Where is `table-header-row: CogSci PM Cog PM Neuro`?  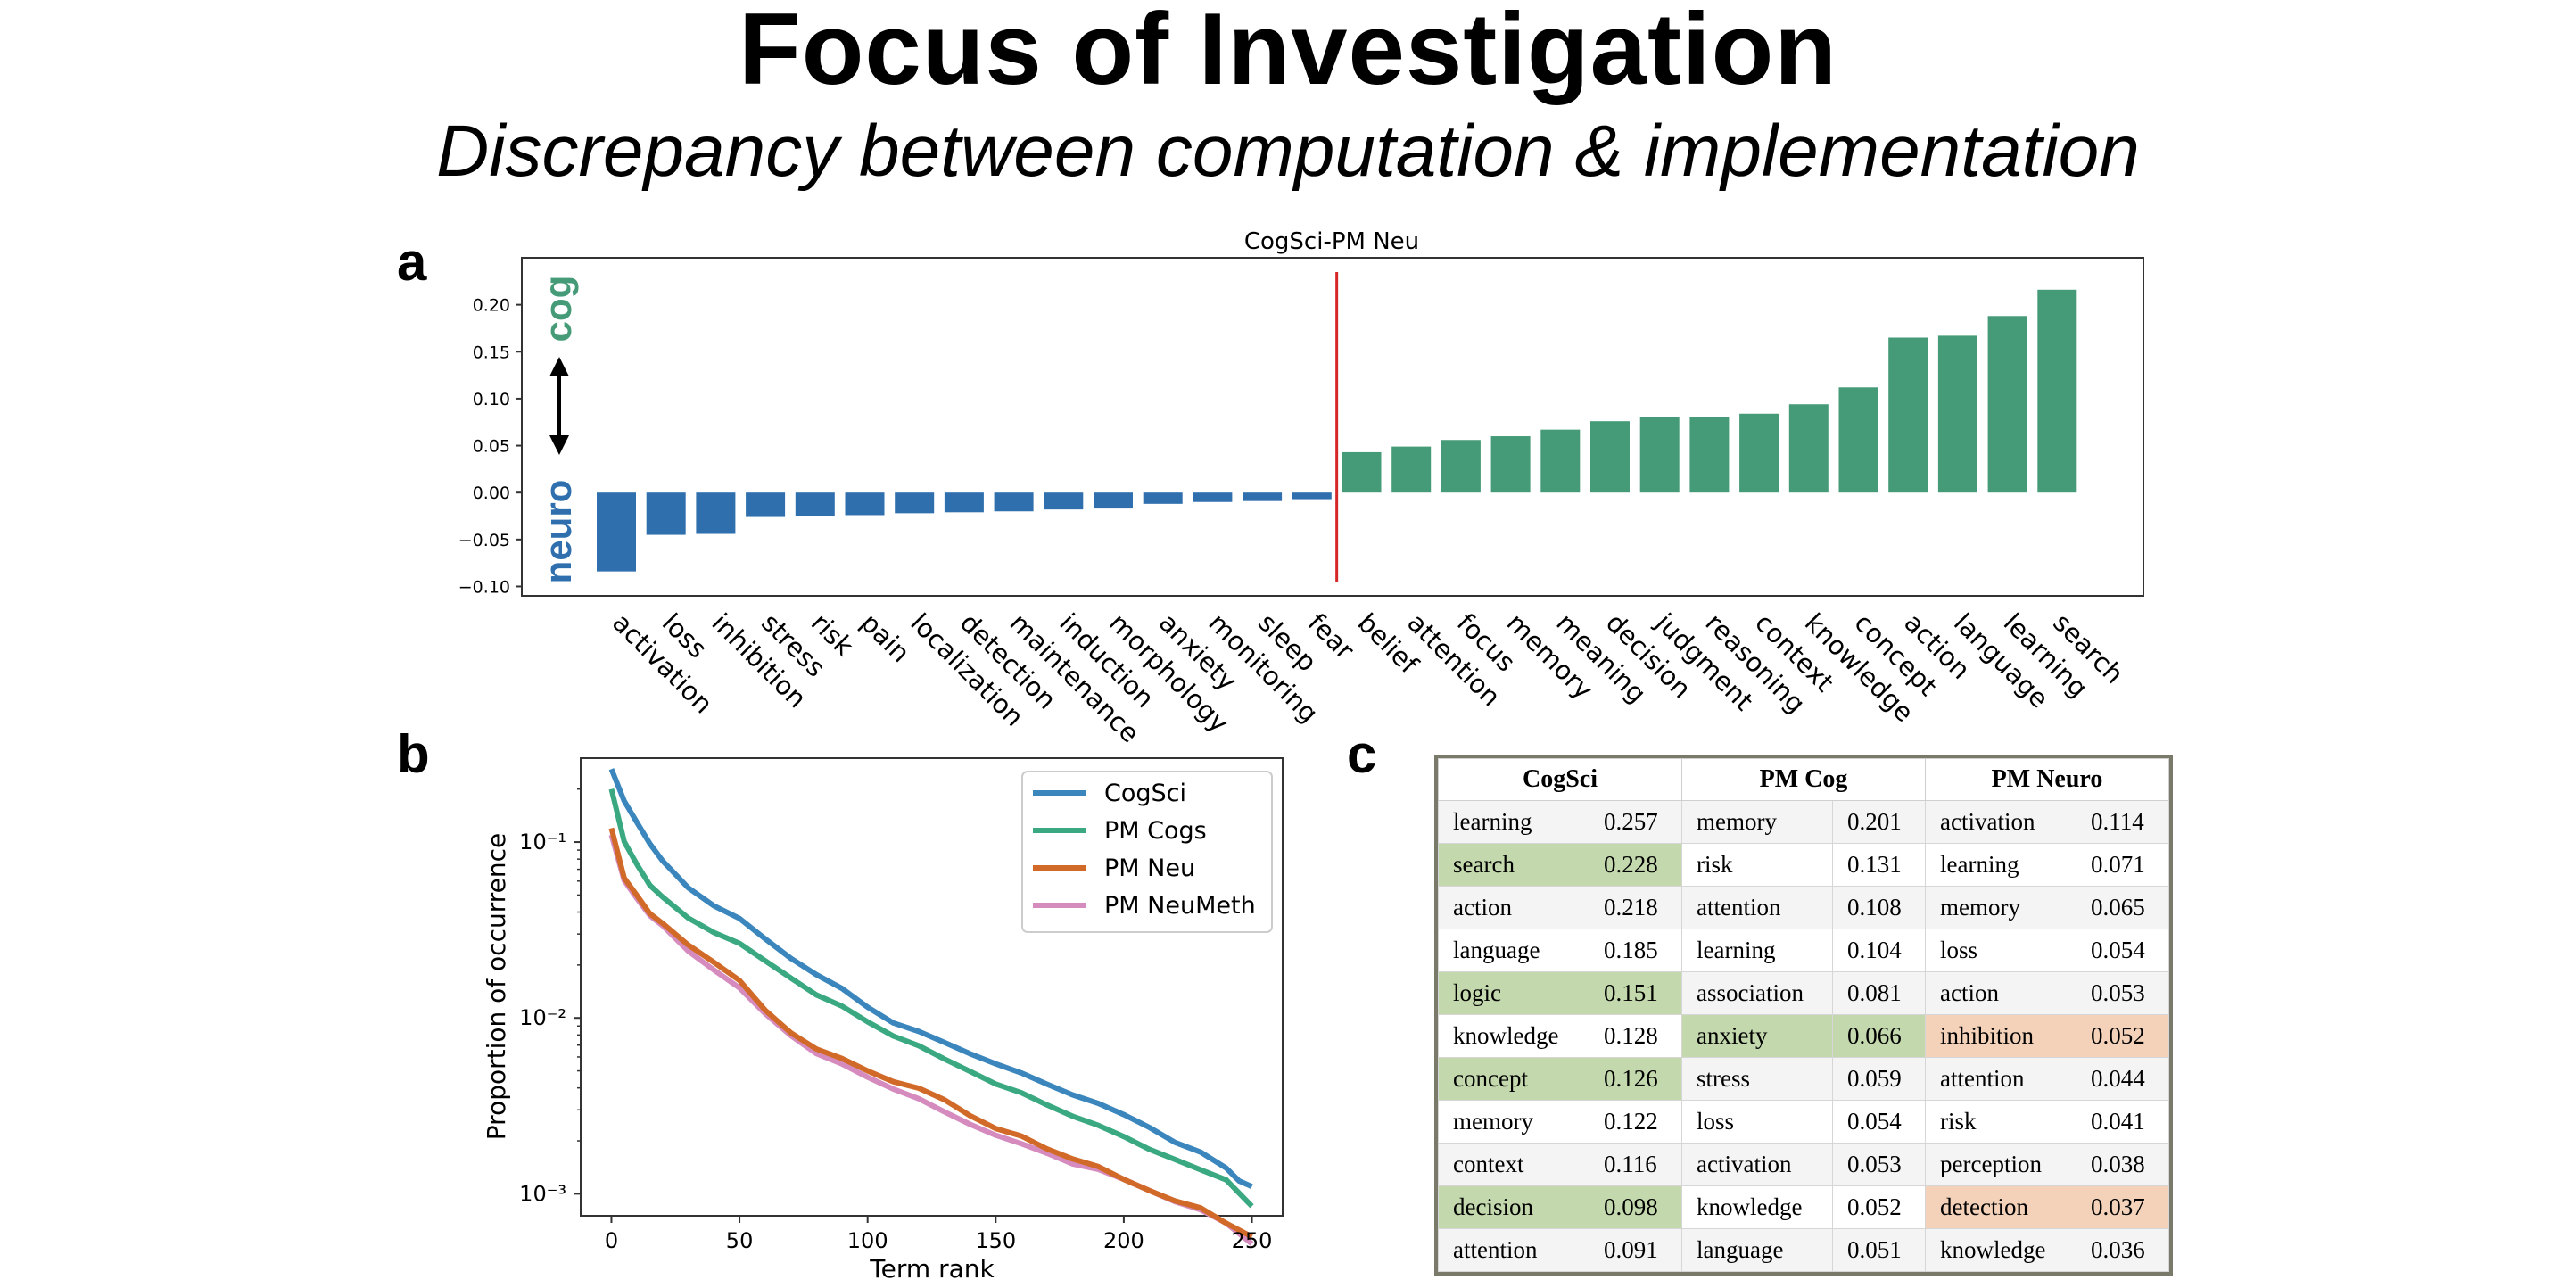
table-header-row: CogSci PM Cog PM Neuro is located at coordinates (1804, 780).